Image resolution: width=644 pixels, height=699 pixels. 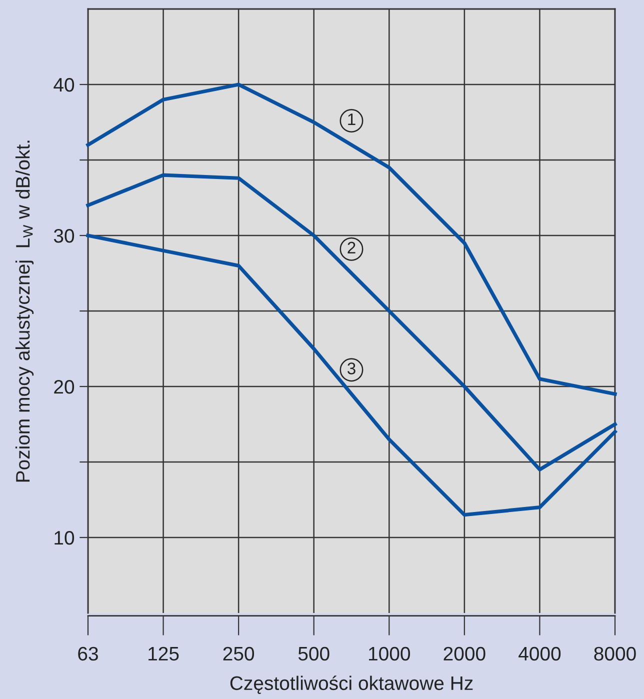 What do you see at coordinates (352, 248) in the screenshot?
I see `series-label: 2` at bounding box center [352, 248].